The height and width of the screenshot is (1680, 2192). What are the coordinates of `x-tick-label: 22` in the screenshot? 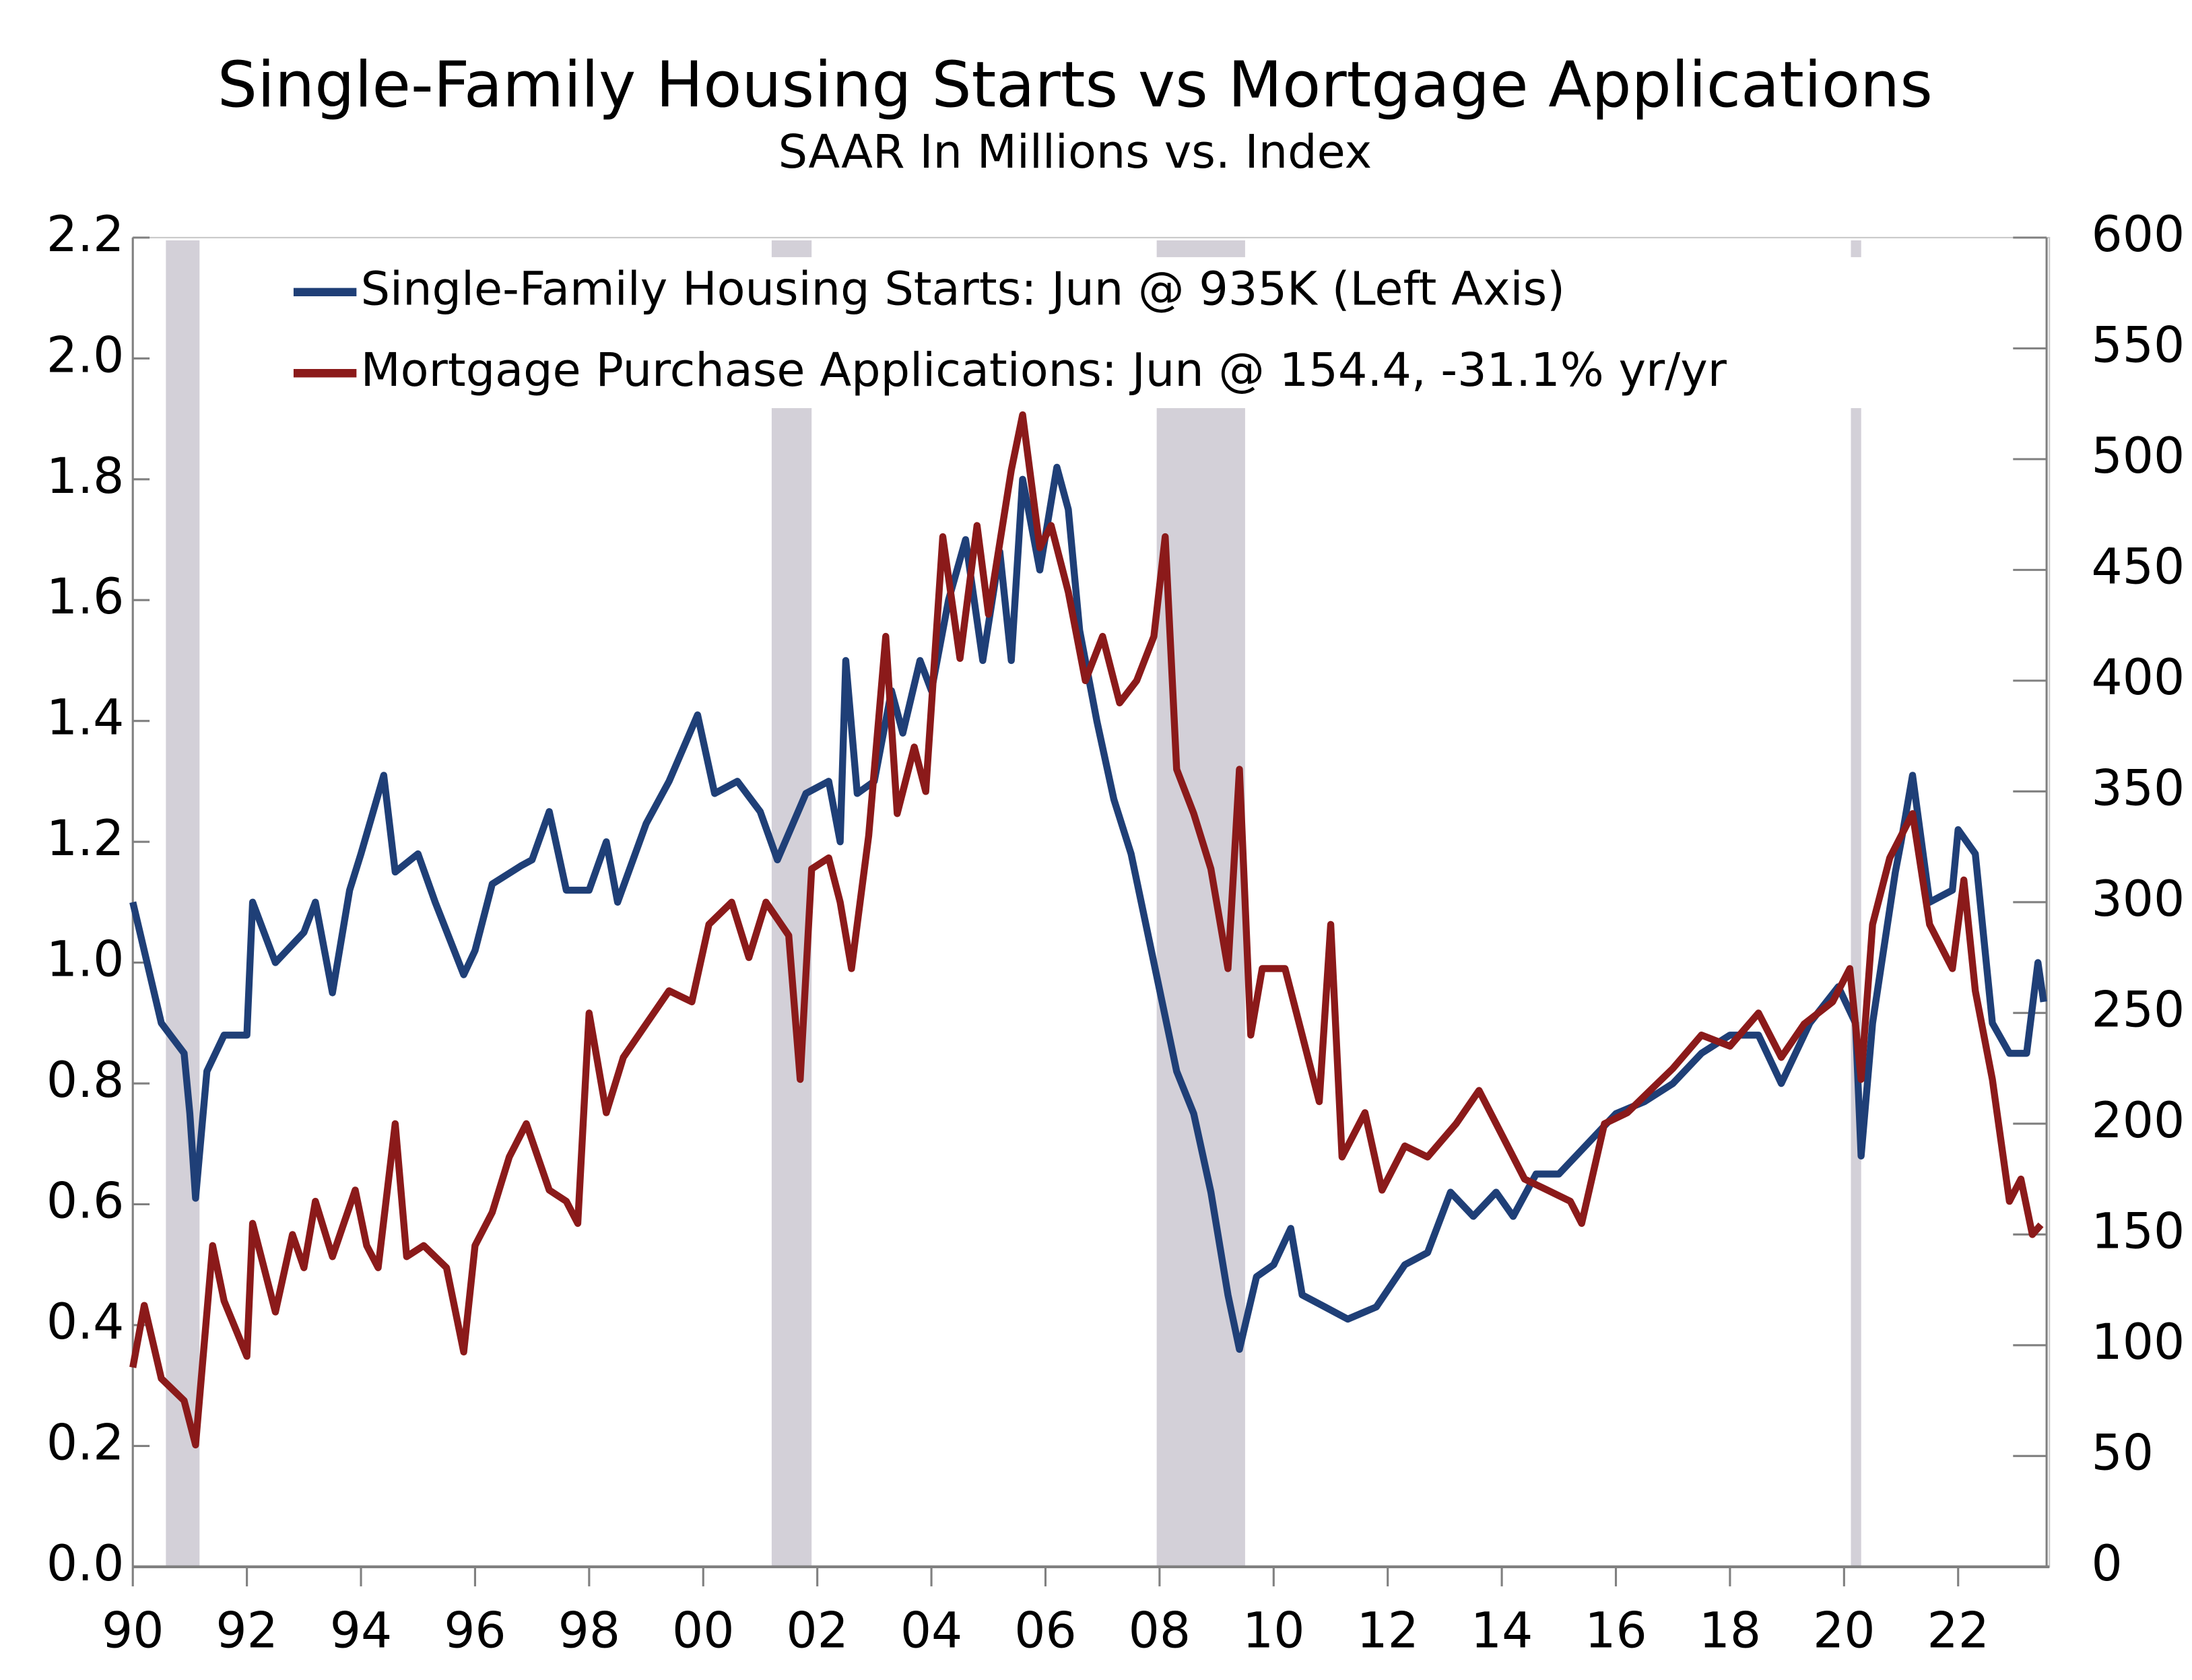 It's located at (1958, 1631).